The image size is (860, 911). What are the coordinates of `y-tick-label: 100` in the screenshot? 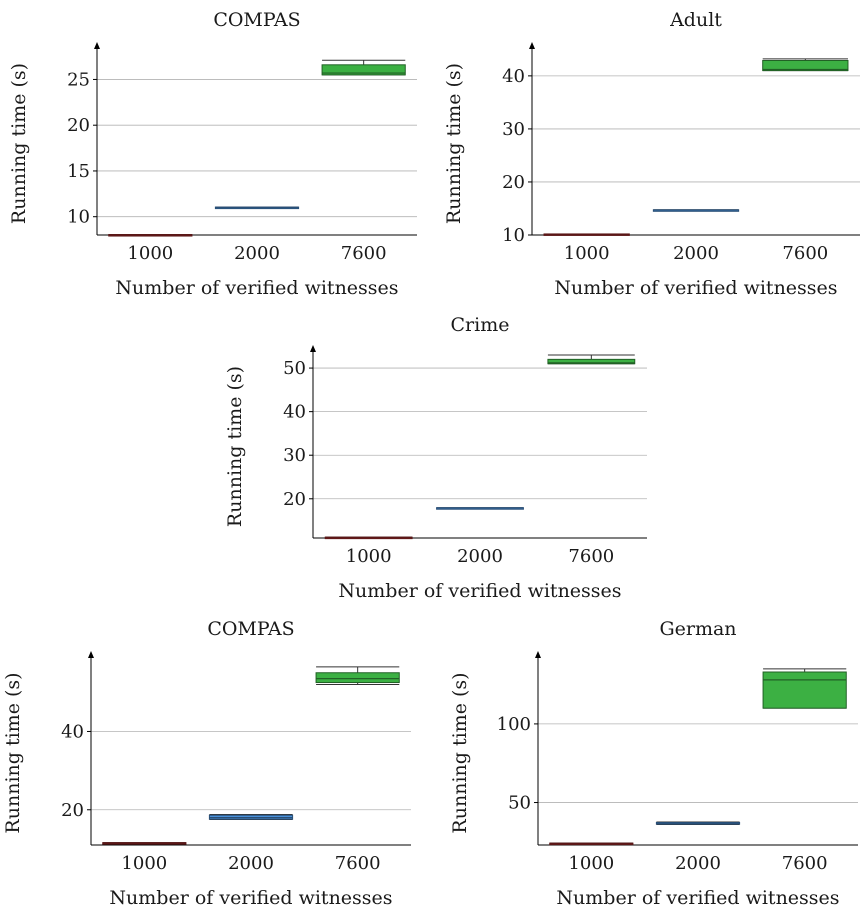 It's located at (514, 724).